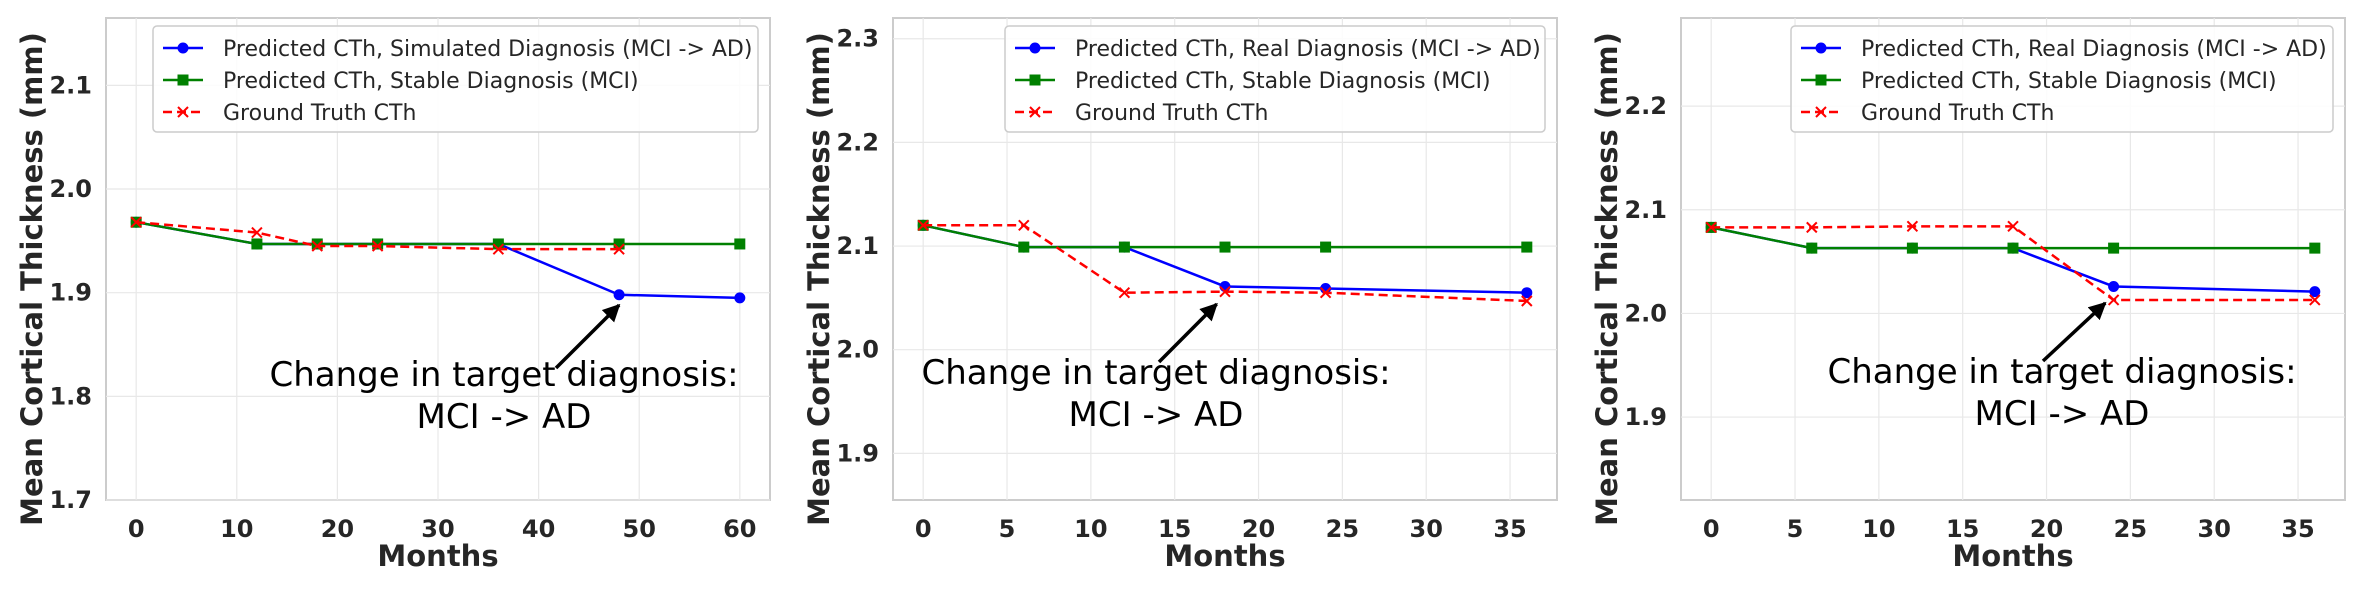 This screenshot has height=591, width=2362. I want to click on x-tick-label: 5, so click(1795, 529).